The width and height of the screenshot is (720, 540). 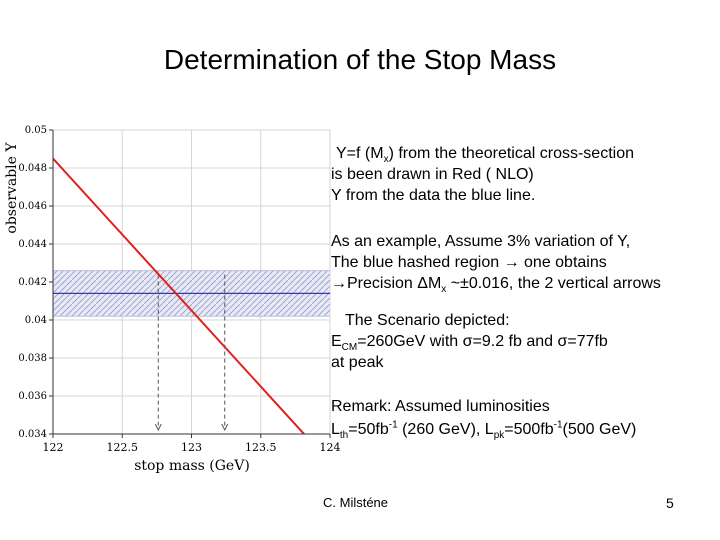 What do you see at coordinates (427, 320) in the screenshot?
I see `text-line: The Scenario depicted:` at bounding box center [427, 320].